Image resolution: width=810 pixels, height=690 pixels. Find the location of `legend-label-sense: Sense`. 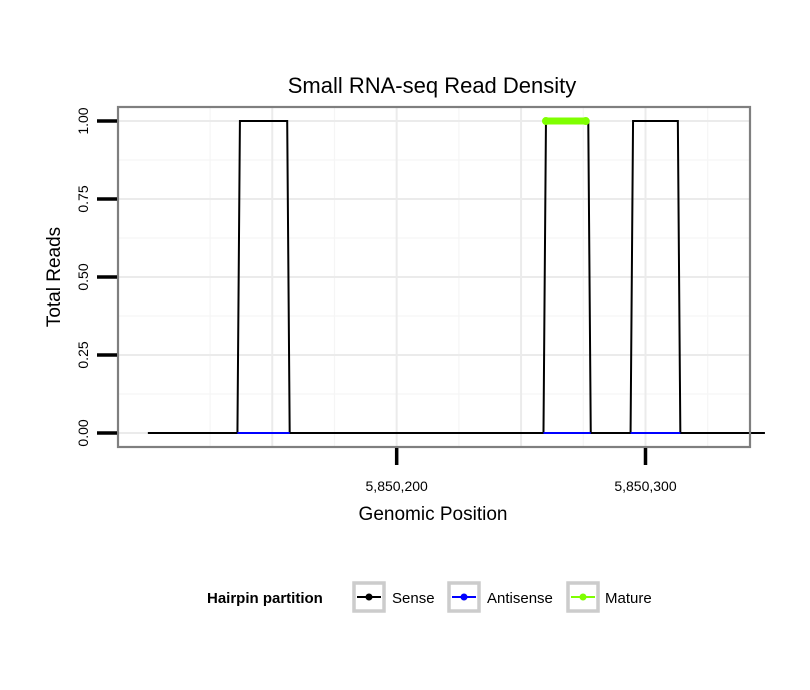

legend-label-sense: Sense is located at coordinates (413, 598).